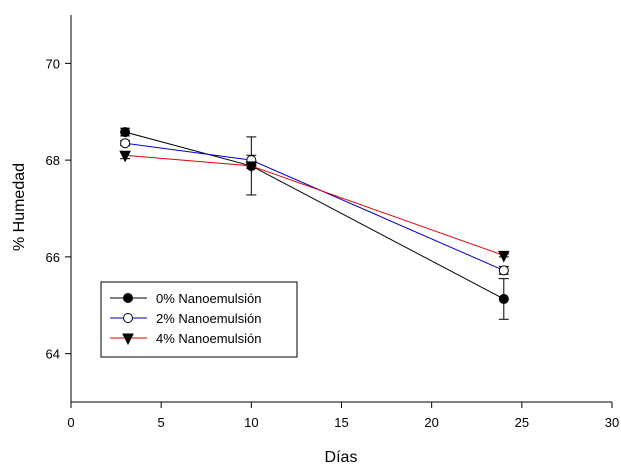 The image size is (621, 470). I want to click on x-tick-label: 10, so click(251, 422).